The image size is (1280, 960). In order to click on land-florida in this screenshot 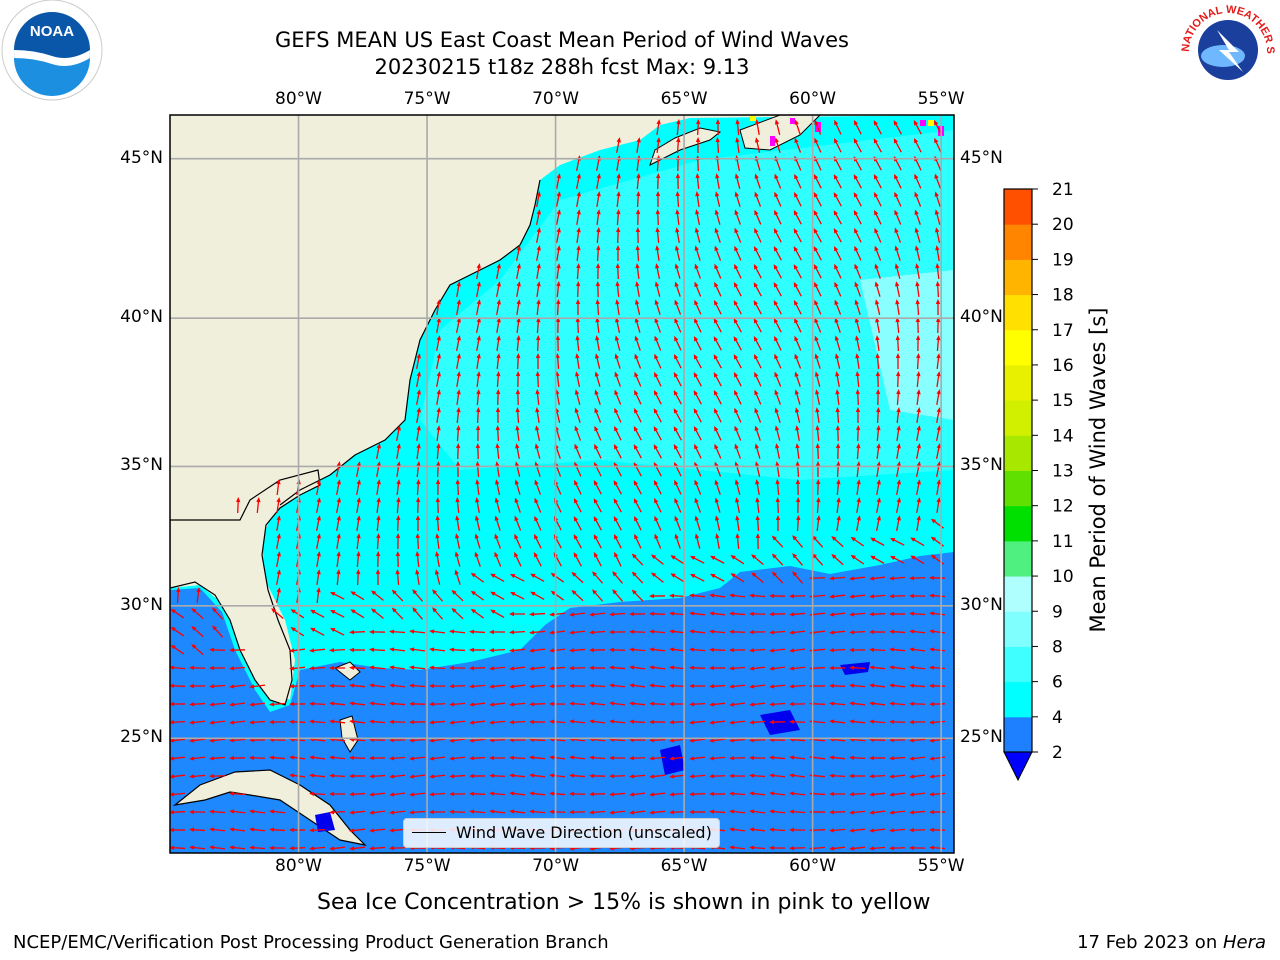, I will do `click(245, 587)`.